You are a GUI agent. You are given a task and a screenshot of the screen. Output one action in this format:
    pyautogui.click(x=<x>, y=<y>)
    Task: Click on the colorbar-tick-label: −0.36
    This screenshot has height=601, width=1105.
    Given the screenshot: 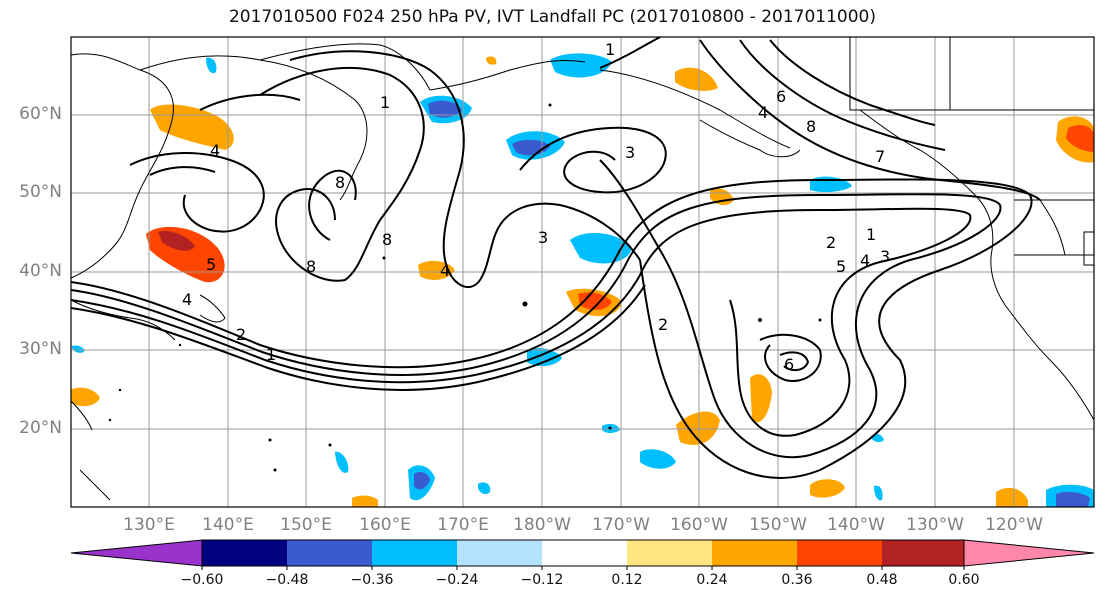 What is the action you would take?
    pyautogui.click(x=372, y=580)
    